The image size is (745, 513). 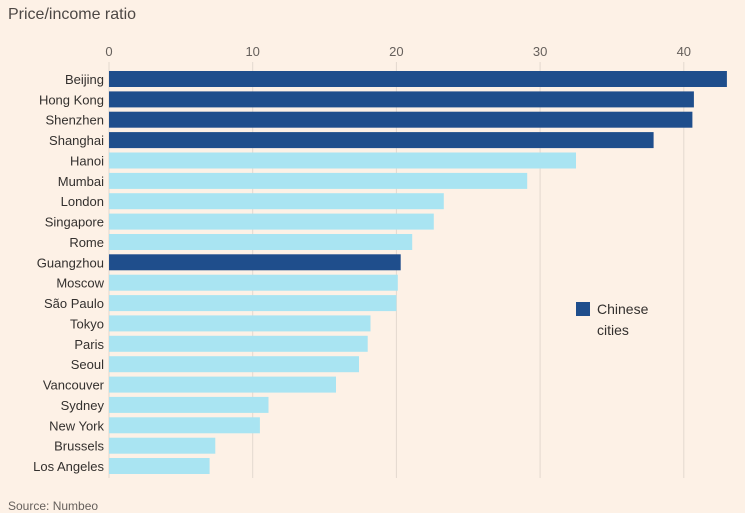 I want to click on category-label: Mumbai, so click(x=81, y=181).